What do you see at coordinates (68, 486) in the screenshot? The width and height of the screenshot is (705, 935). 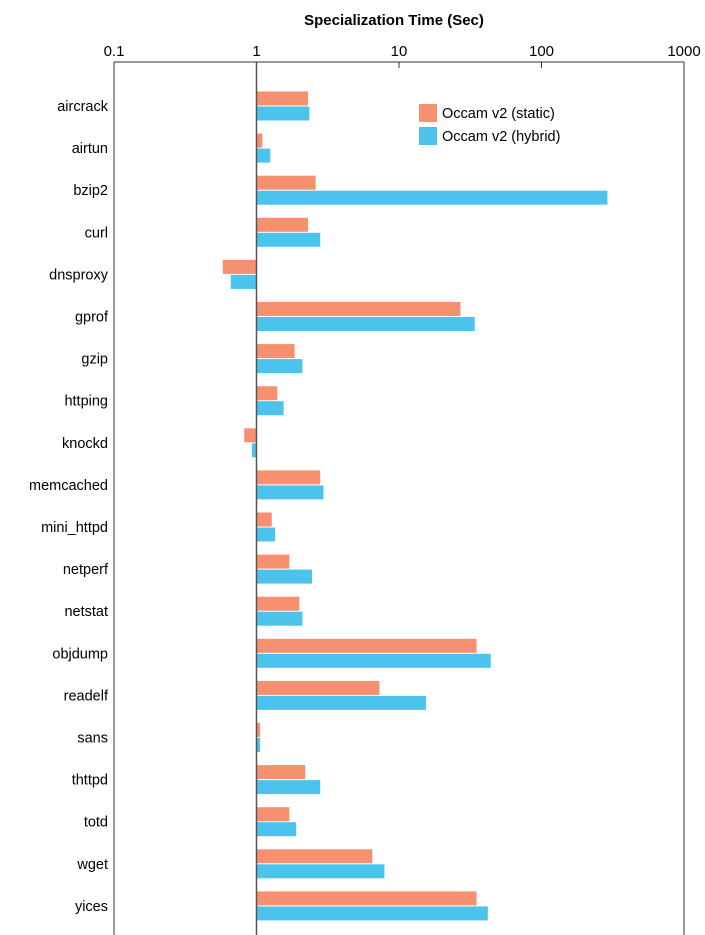 I see `category-label: memcached` at bounding box center [68, 486].